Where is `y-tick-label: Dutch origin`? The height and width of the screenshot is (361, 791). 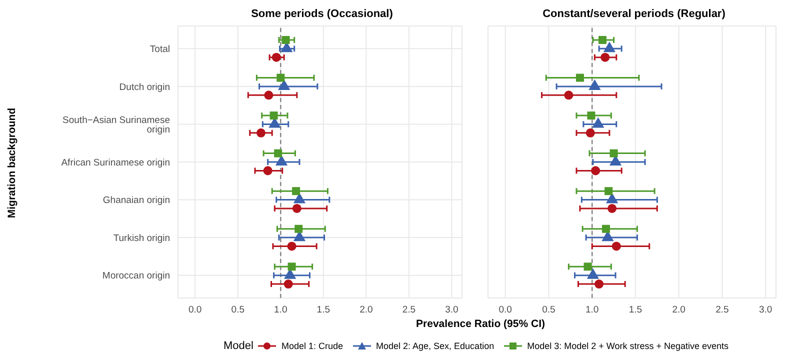 y-tick-label: Dutch origin is located at coordinates (144, 87).